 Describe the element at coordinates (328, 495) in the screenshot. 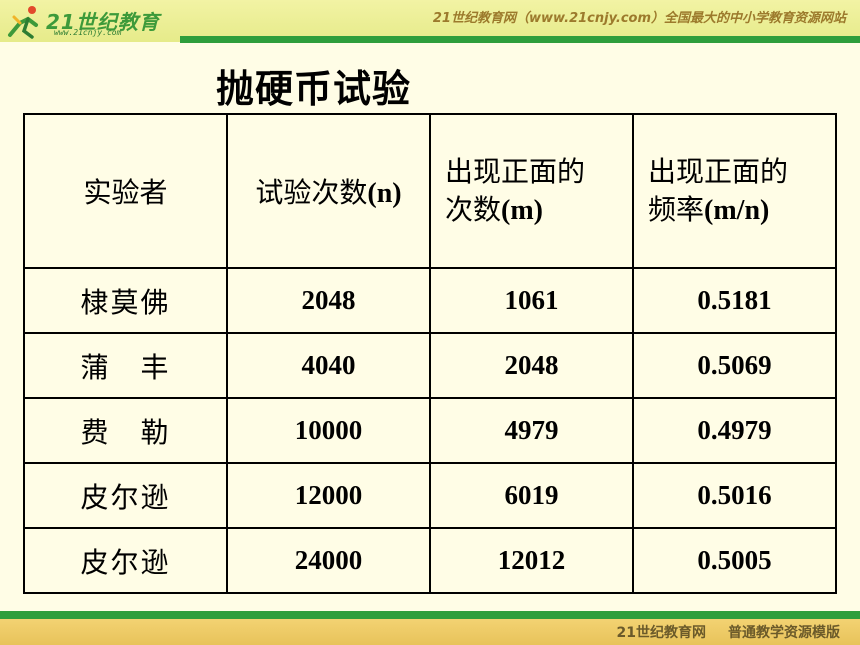

I see `cell-trials: 12000` at that location.